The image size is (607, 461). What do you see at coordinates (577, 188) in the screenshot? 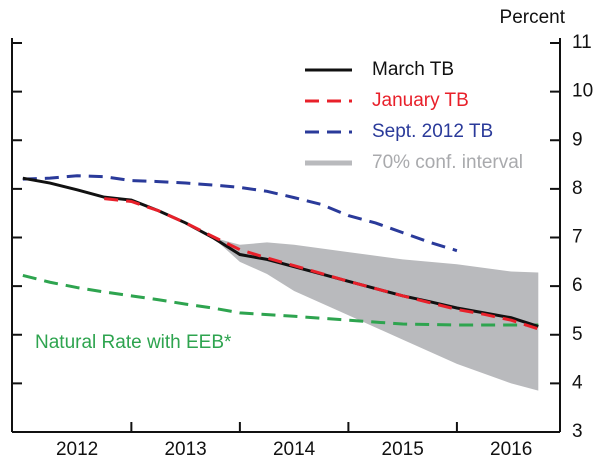
I see `y-tick-label: 8` at bounding box center [577, 188].